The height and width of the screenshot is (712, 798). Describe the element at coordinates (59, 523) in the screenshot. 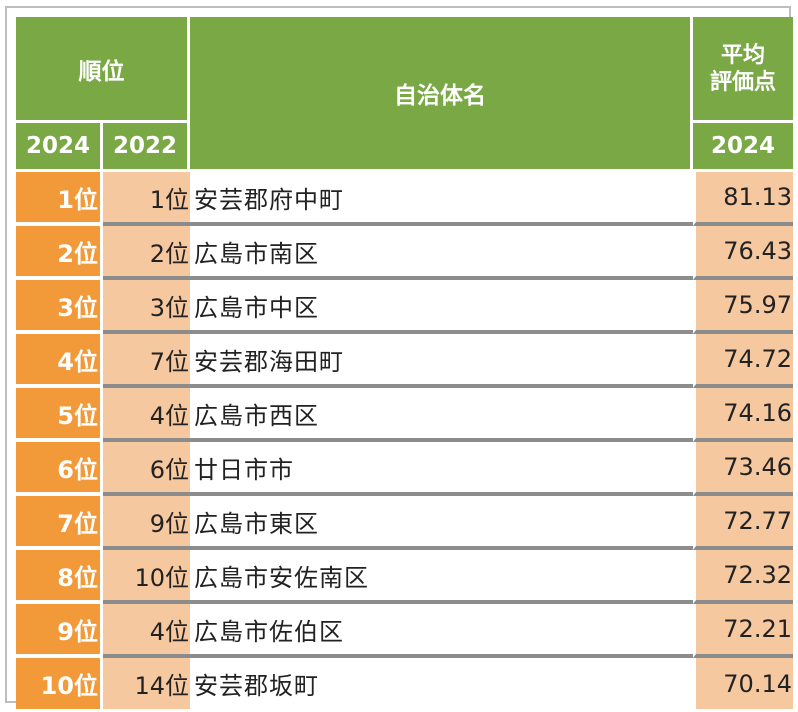

I see `rank-2024: 7位` at that location.